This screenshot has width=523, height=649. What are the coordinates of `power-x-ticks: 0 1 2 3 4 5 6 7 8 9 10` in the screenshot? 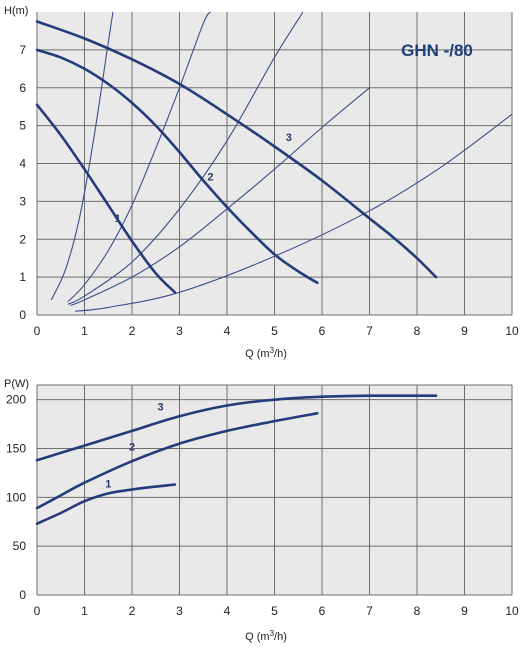 It's located at (276, 611).